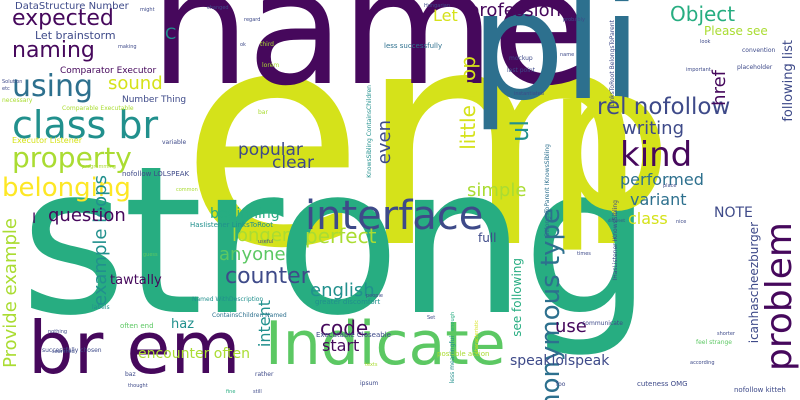 The width and height of the screenshot is (800, 400). Describe the element at coordinates (662, 179) in the screenshot. I see `word-performed: performed` at that location.